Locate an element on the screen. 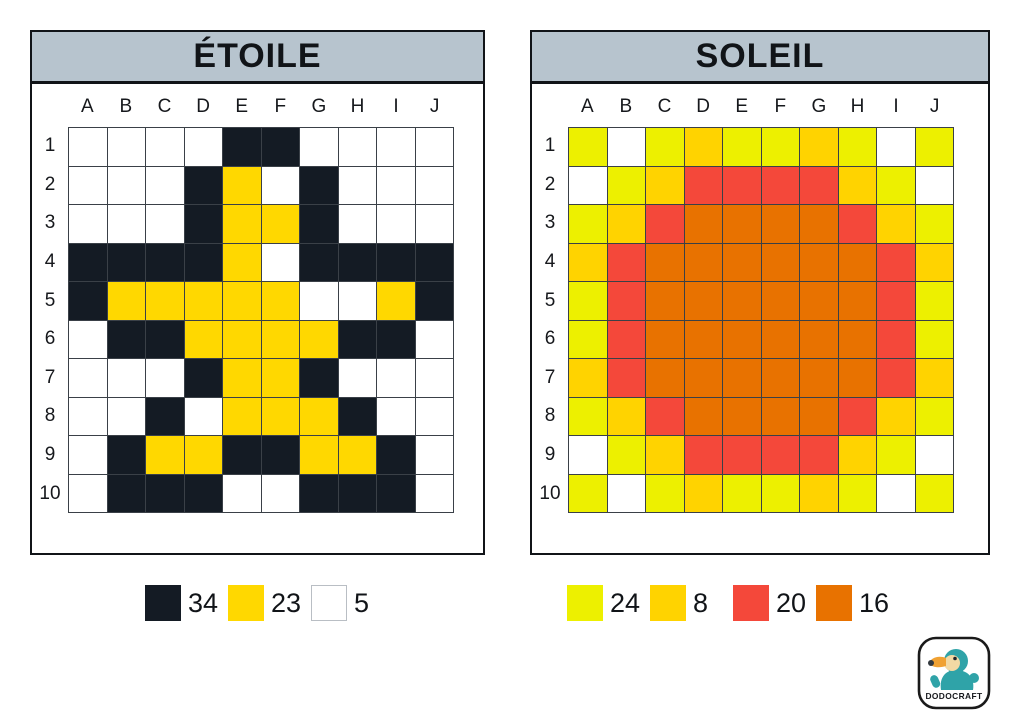 The width and height of the screenshot is (1024, 724). dodo-wing is located at coordinates (935, 681).